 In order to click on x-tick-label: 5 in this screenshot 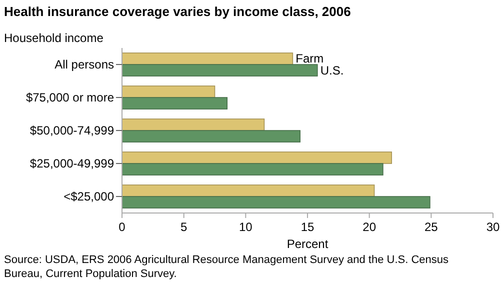, I will do `click(184, 227)`.